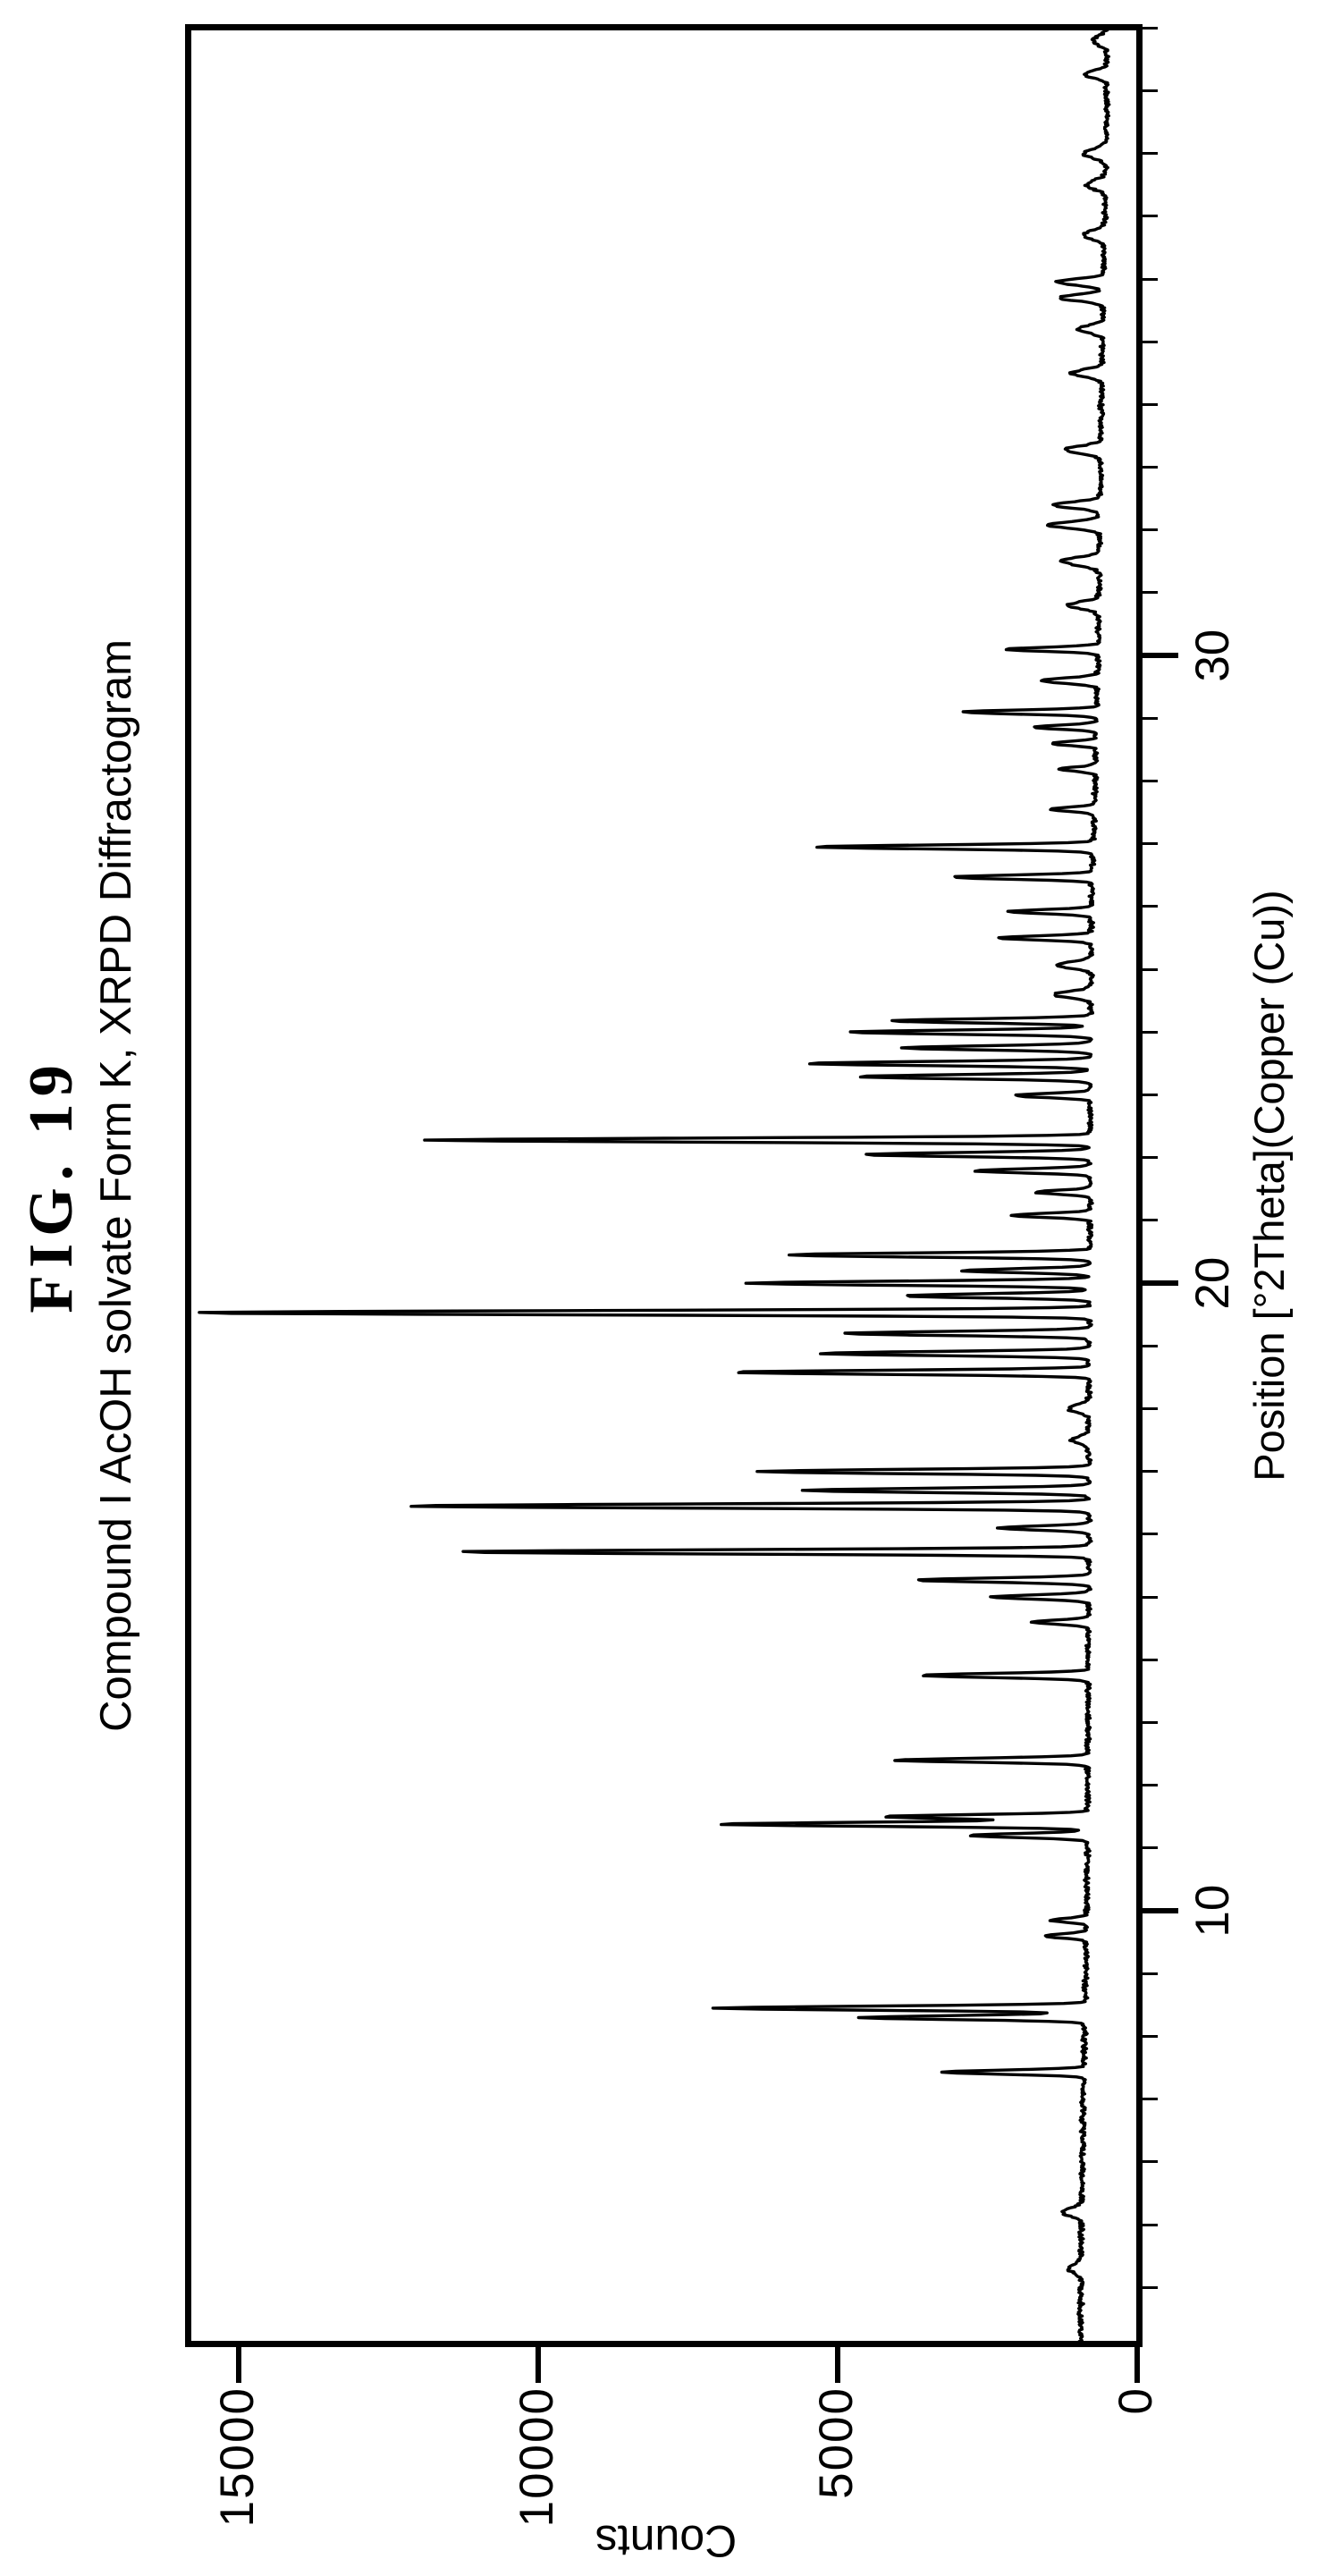 The width and height of the screenshot is (1341, 2576). What do you see at coordinates (1212, 1911) in the screenshot?
I see `x-tick-label: 10` at bounding box center [1212, 1911].